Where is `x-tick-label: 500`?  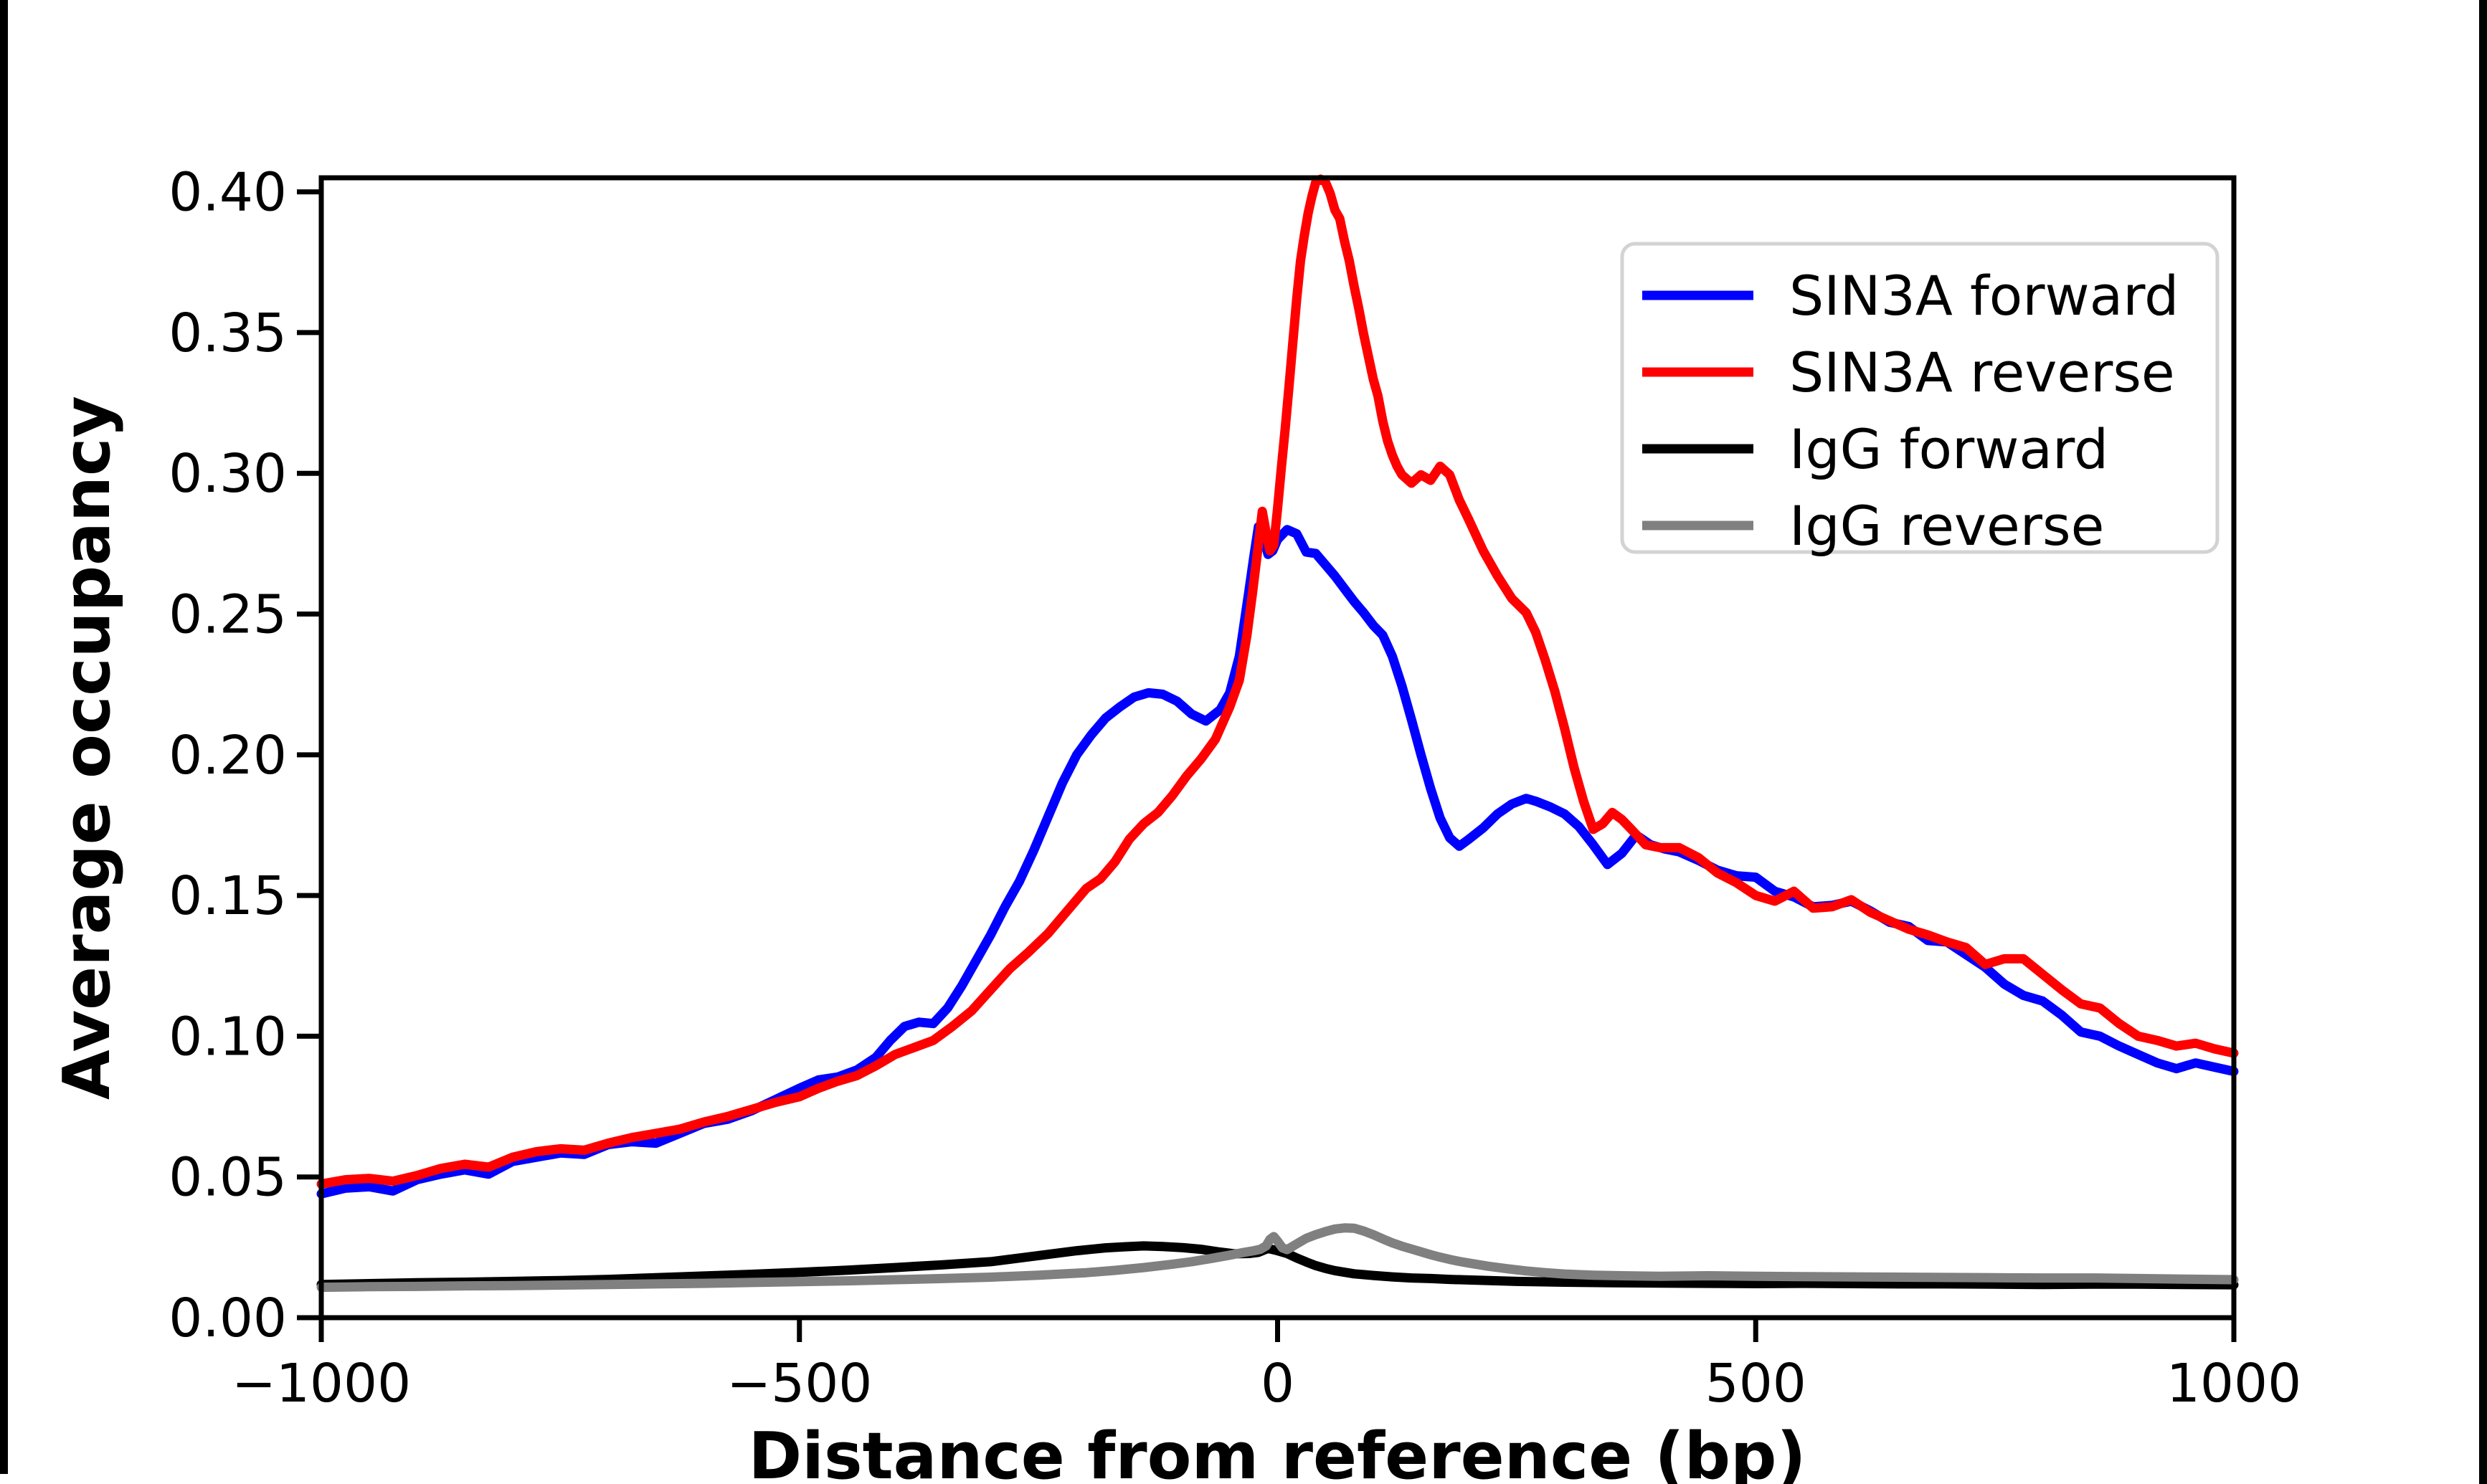
x-tick-label: 500 is located at coordinates (1756, 1383).